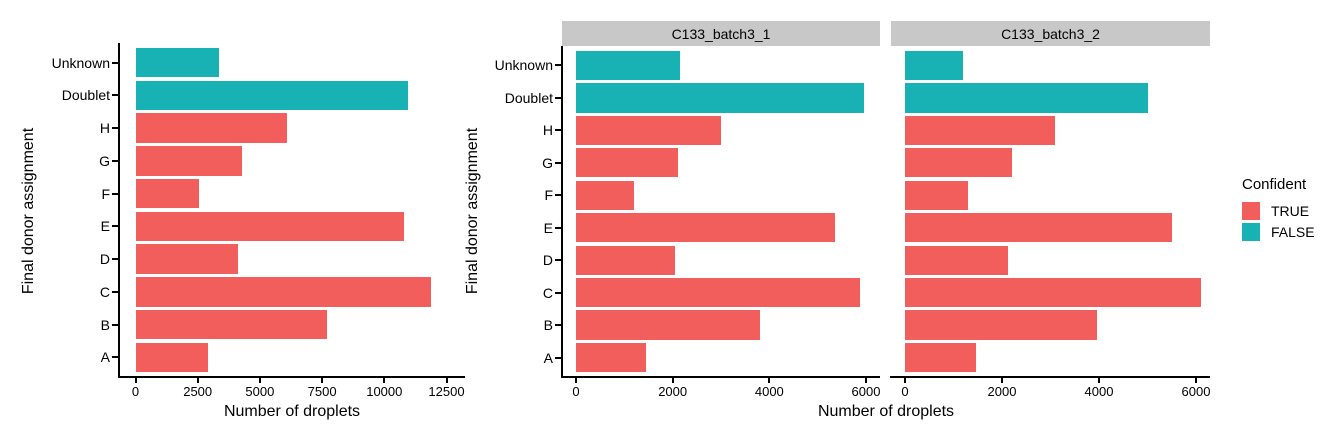  What do you see at coordinates (177, 62) in the screenshot?
I see `bar-unknown-combined` at bounding box center [177, 62].